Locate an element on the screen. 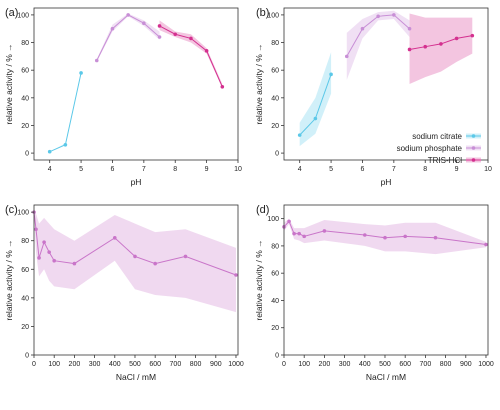  legend: sodium citrate sodium phosphate TRIS-HCl is located at coordinates (439, 148).